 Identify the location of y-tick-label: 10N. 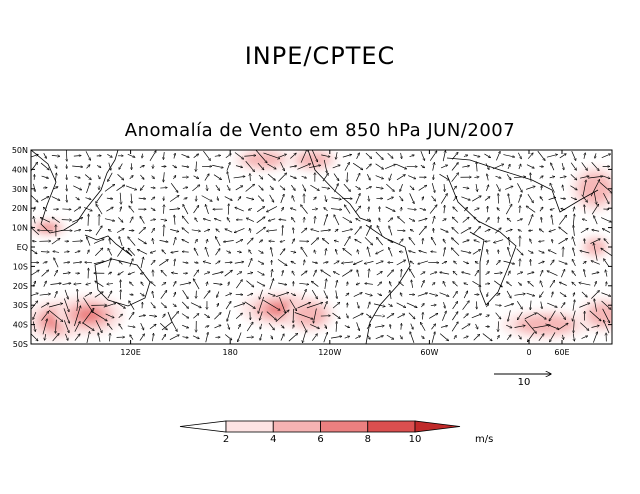
(20, 228).